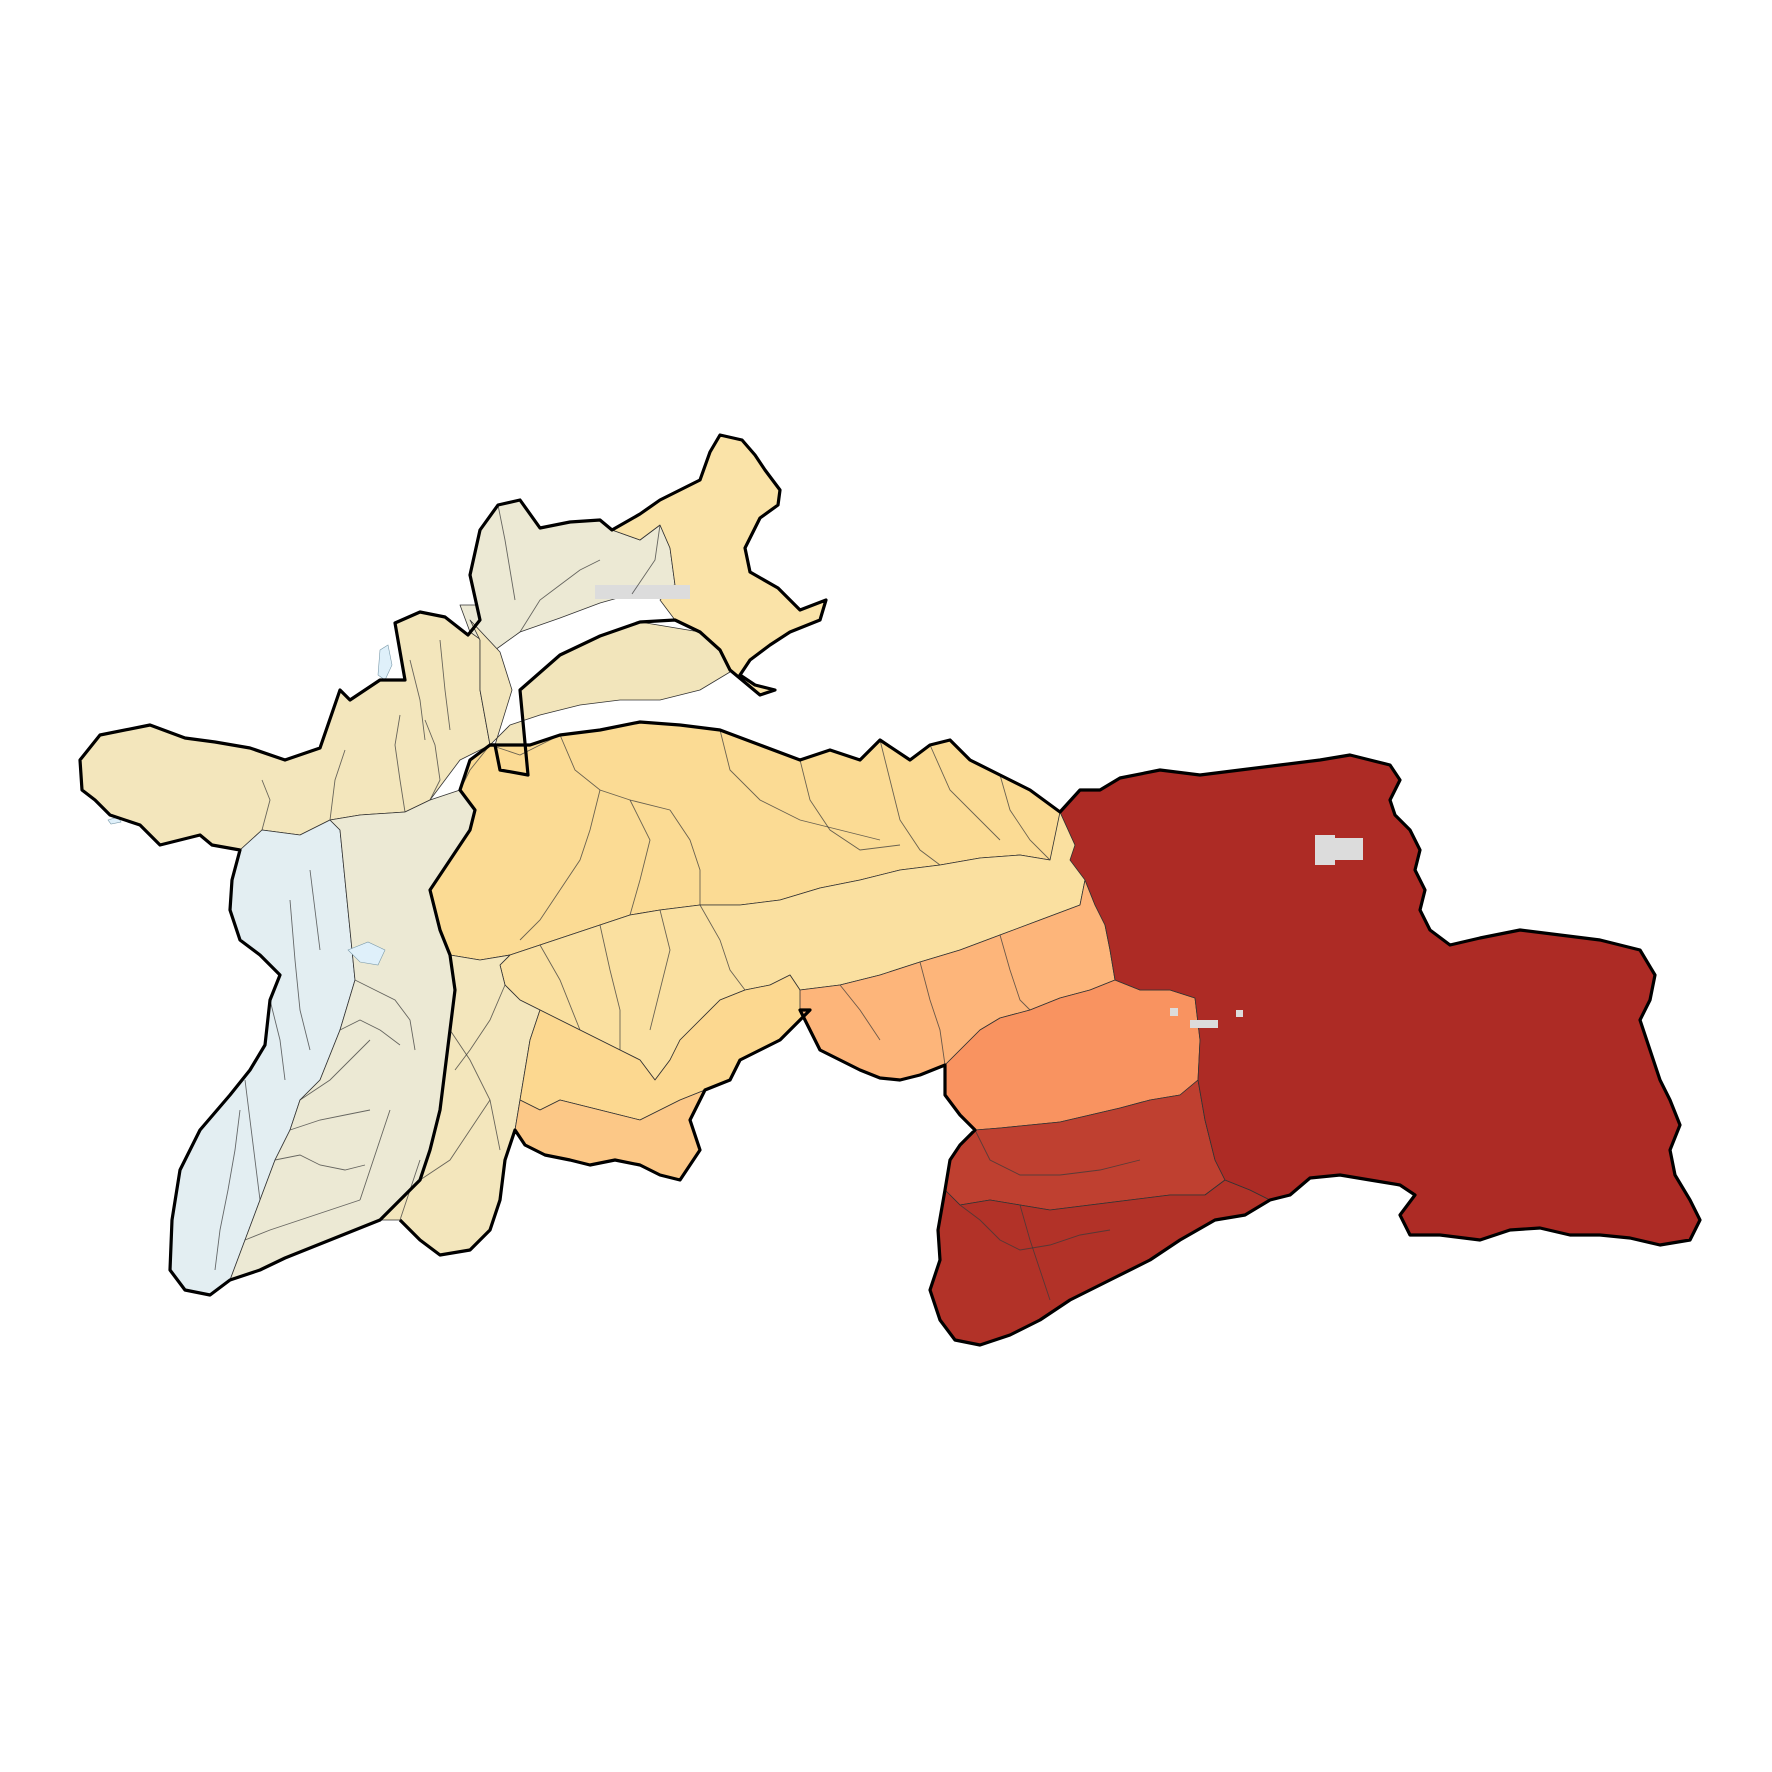 The width and height of the screenshot is (1772, 1772). What do you see at coordinates (1100, 1262) in the screenshot?
I see `region-gbao-south` at bounding box center [1100, 1262].